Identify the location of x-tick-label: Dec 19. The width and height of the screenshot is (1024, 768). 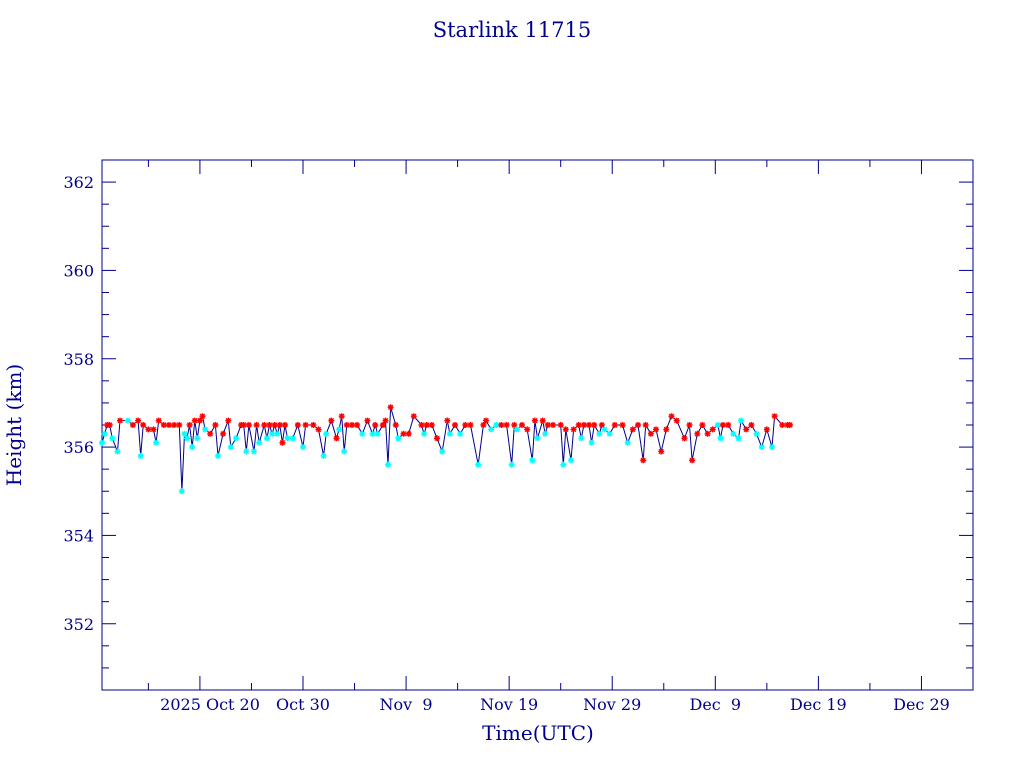
(818, 704).